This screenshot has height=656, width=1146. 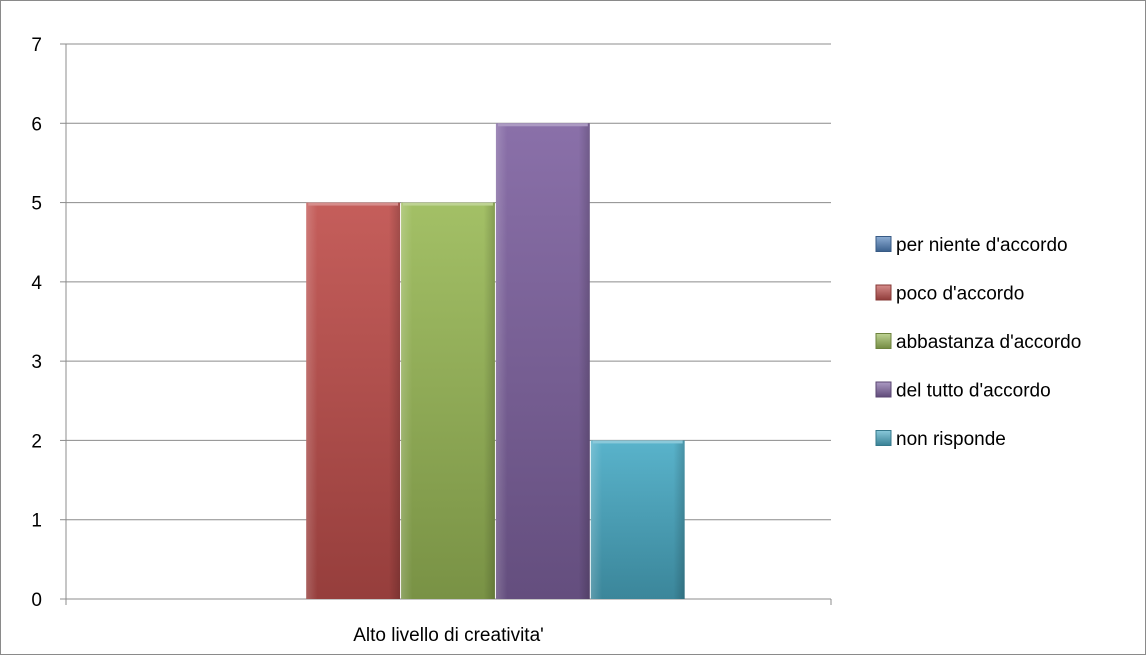 I want to click on y-tick-label: 5, so click(x=36, y=204).